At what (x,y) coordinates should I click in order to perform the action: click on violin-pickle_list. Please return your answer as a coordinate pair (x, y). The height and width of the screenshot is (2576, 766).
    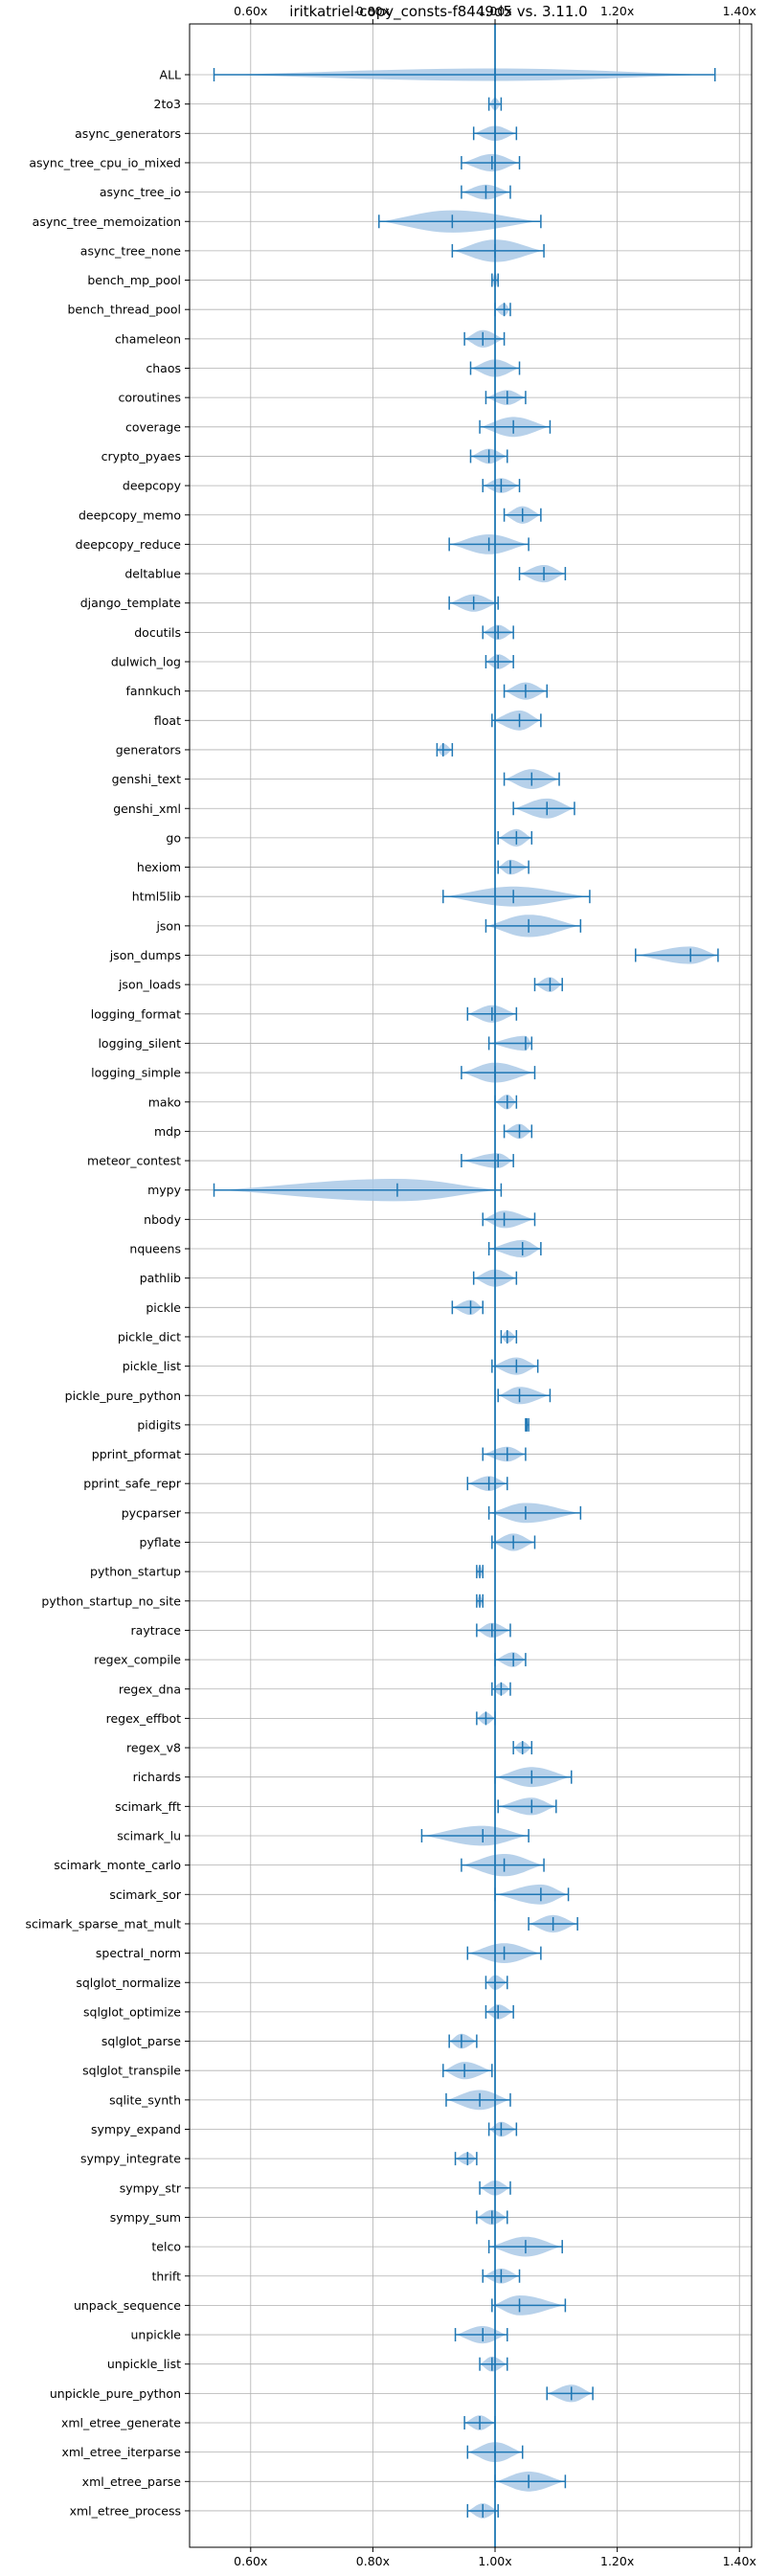
    Looking at the image, I should click on (515, 1366).